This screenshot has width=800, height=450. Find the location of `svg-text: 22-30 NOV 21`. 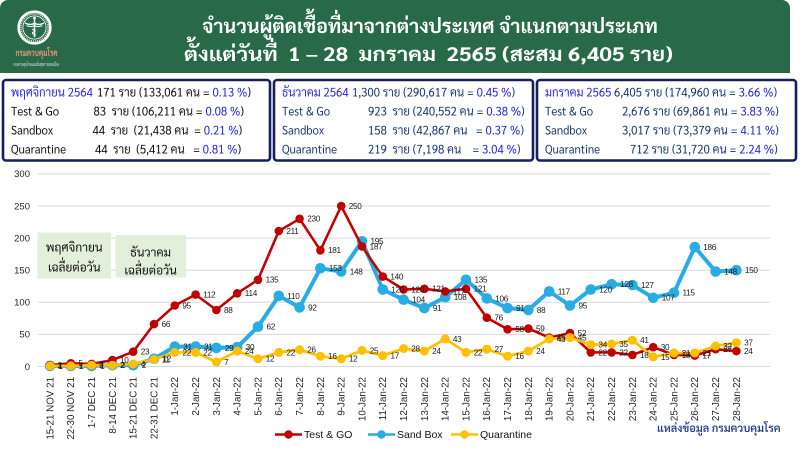

svg-text: 22-30 NOV 21 is located at coordinates (71, 408).